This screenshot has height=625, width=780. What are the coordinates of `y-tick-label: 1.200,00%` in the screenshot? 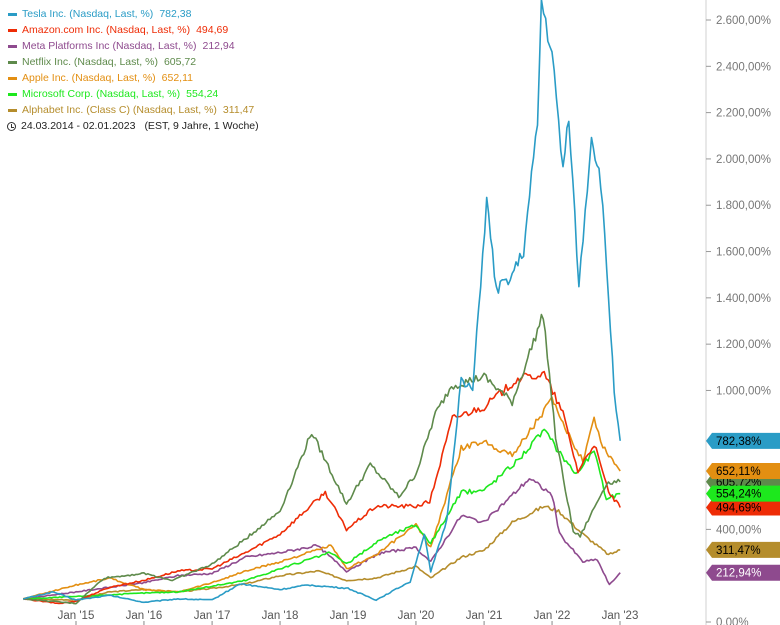 It's located at (743, 345).